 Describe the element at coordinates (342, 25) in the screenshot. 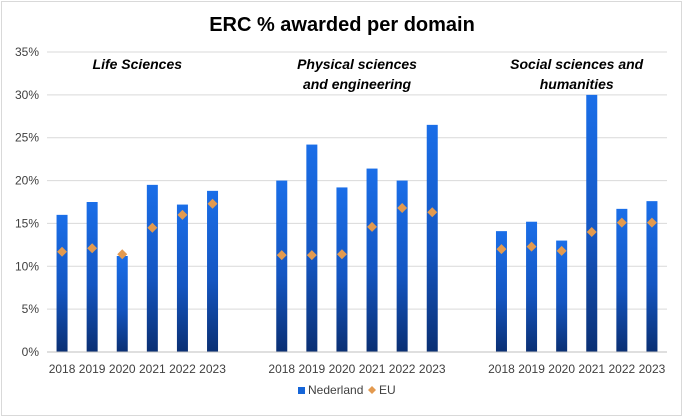

I see `chart-title: ERC % awarded per domain` at that location.